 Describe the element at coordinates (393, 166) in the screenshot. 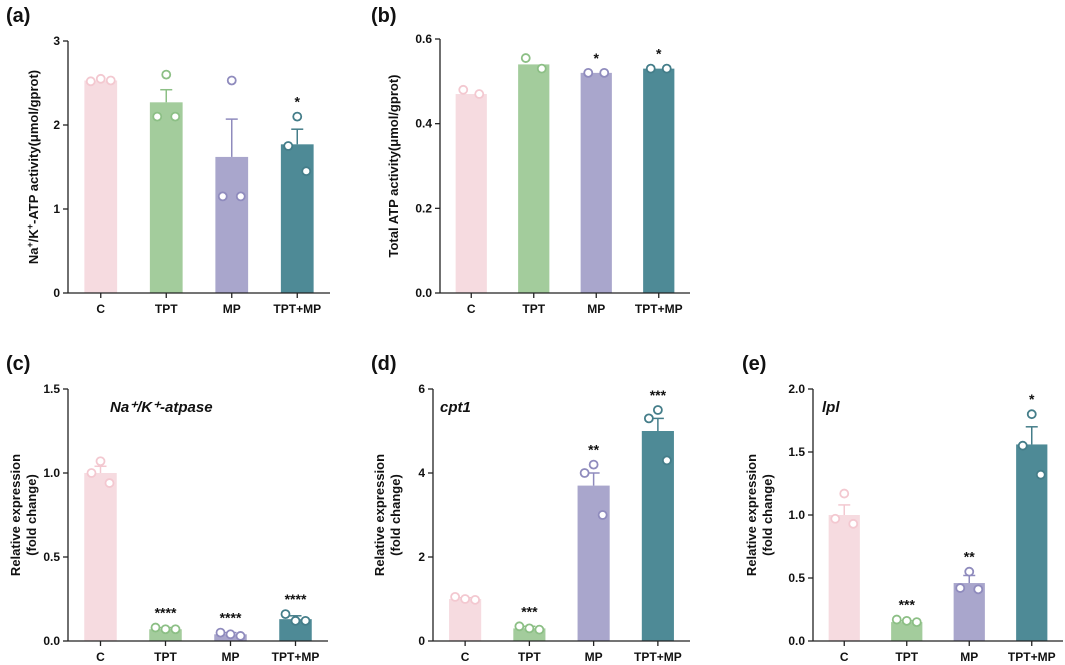

I see `y-axis-label: Total ATP activity(μmol/gprot)` at that location.